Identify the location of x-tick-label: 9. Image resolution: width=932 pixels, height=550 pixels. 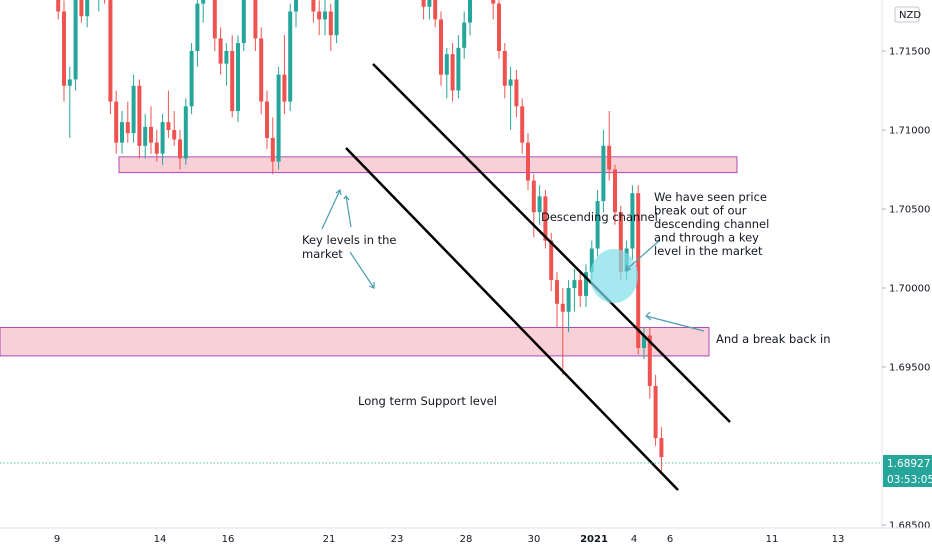
(57, 539).